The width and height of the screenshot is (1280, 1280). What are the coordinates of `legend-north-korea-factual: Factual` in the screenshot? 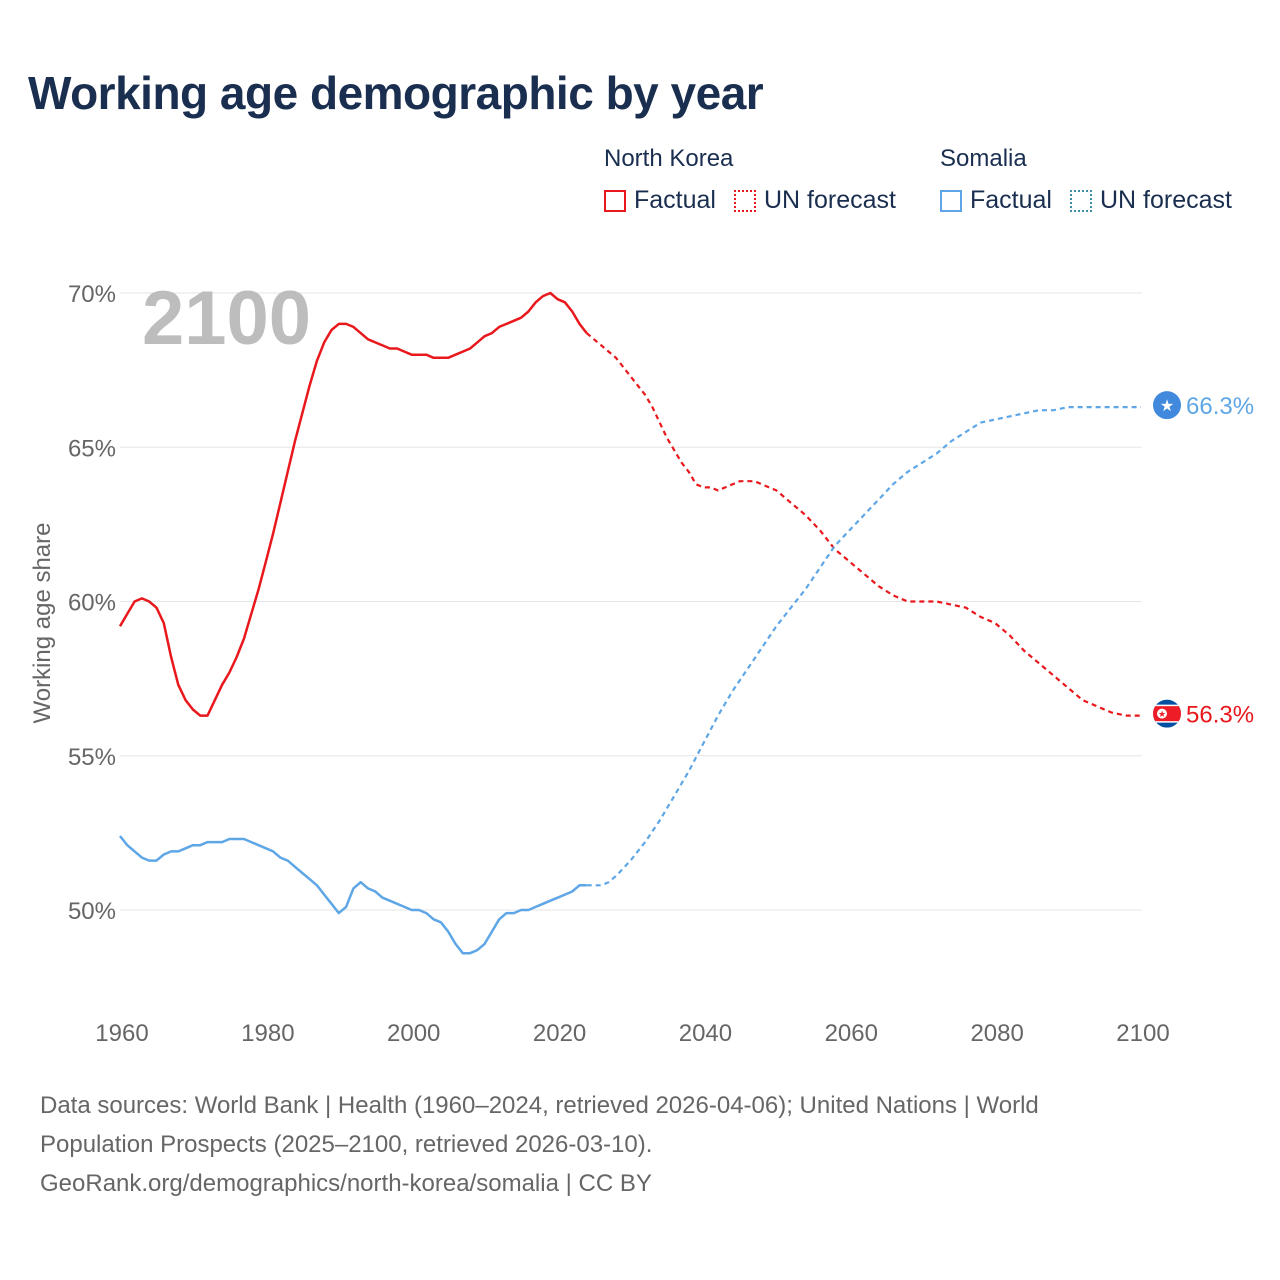 It's located at (660, 200).